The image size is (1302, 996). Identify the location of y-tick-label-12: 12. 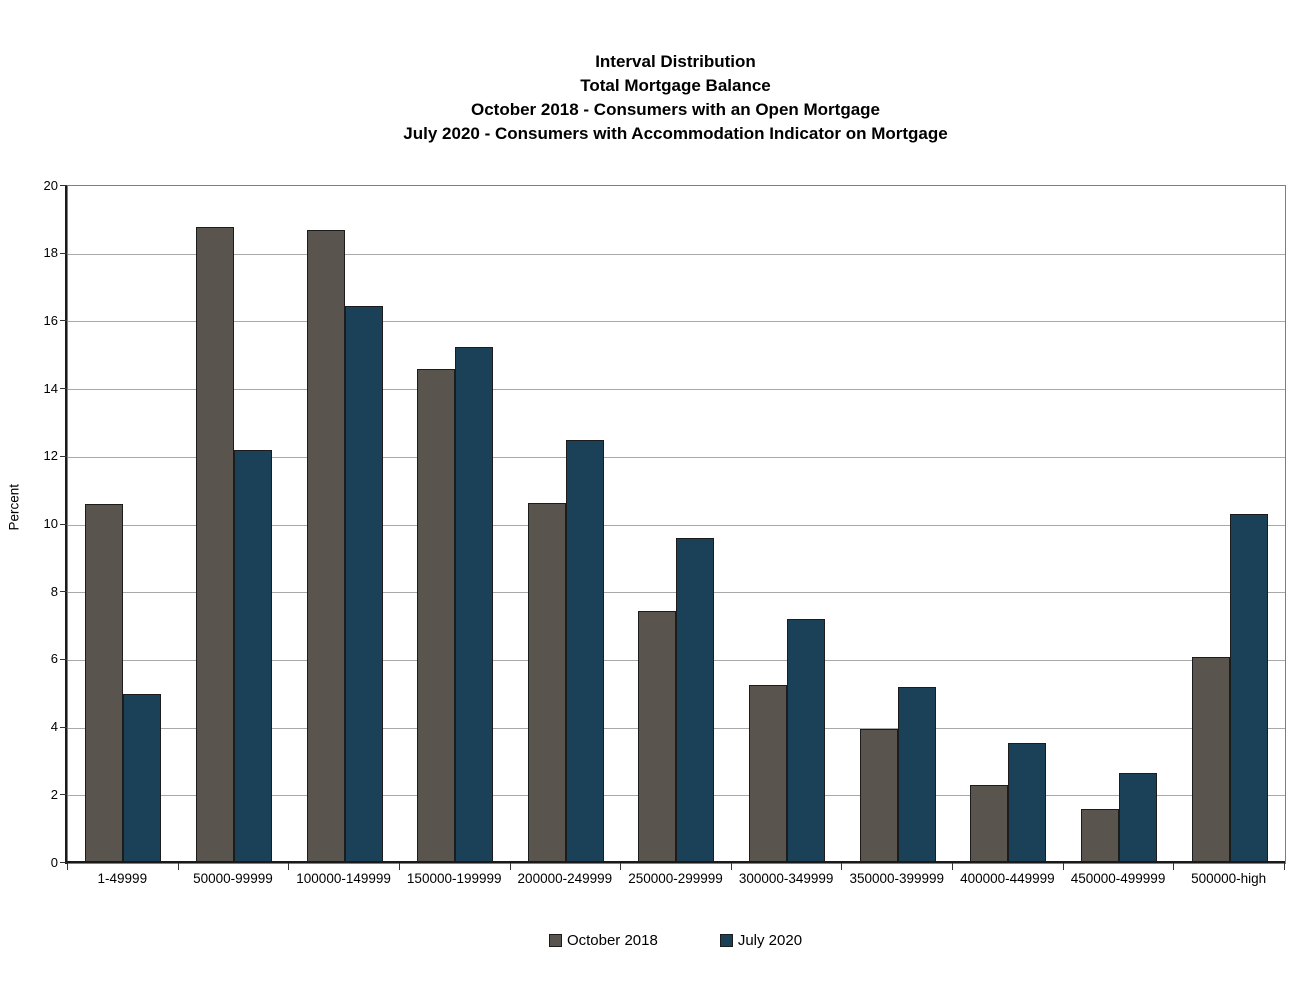
(50, 456).